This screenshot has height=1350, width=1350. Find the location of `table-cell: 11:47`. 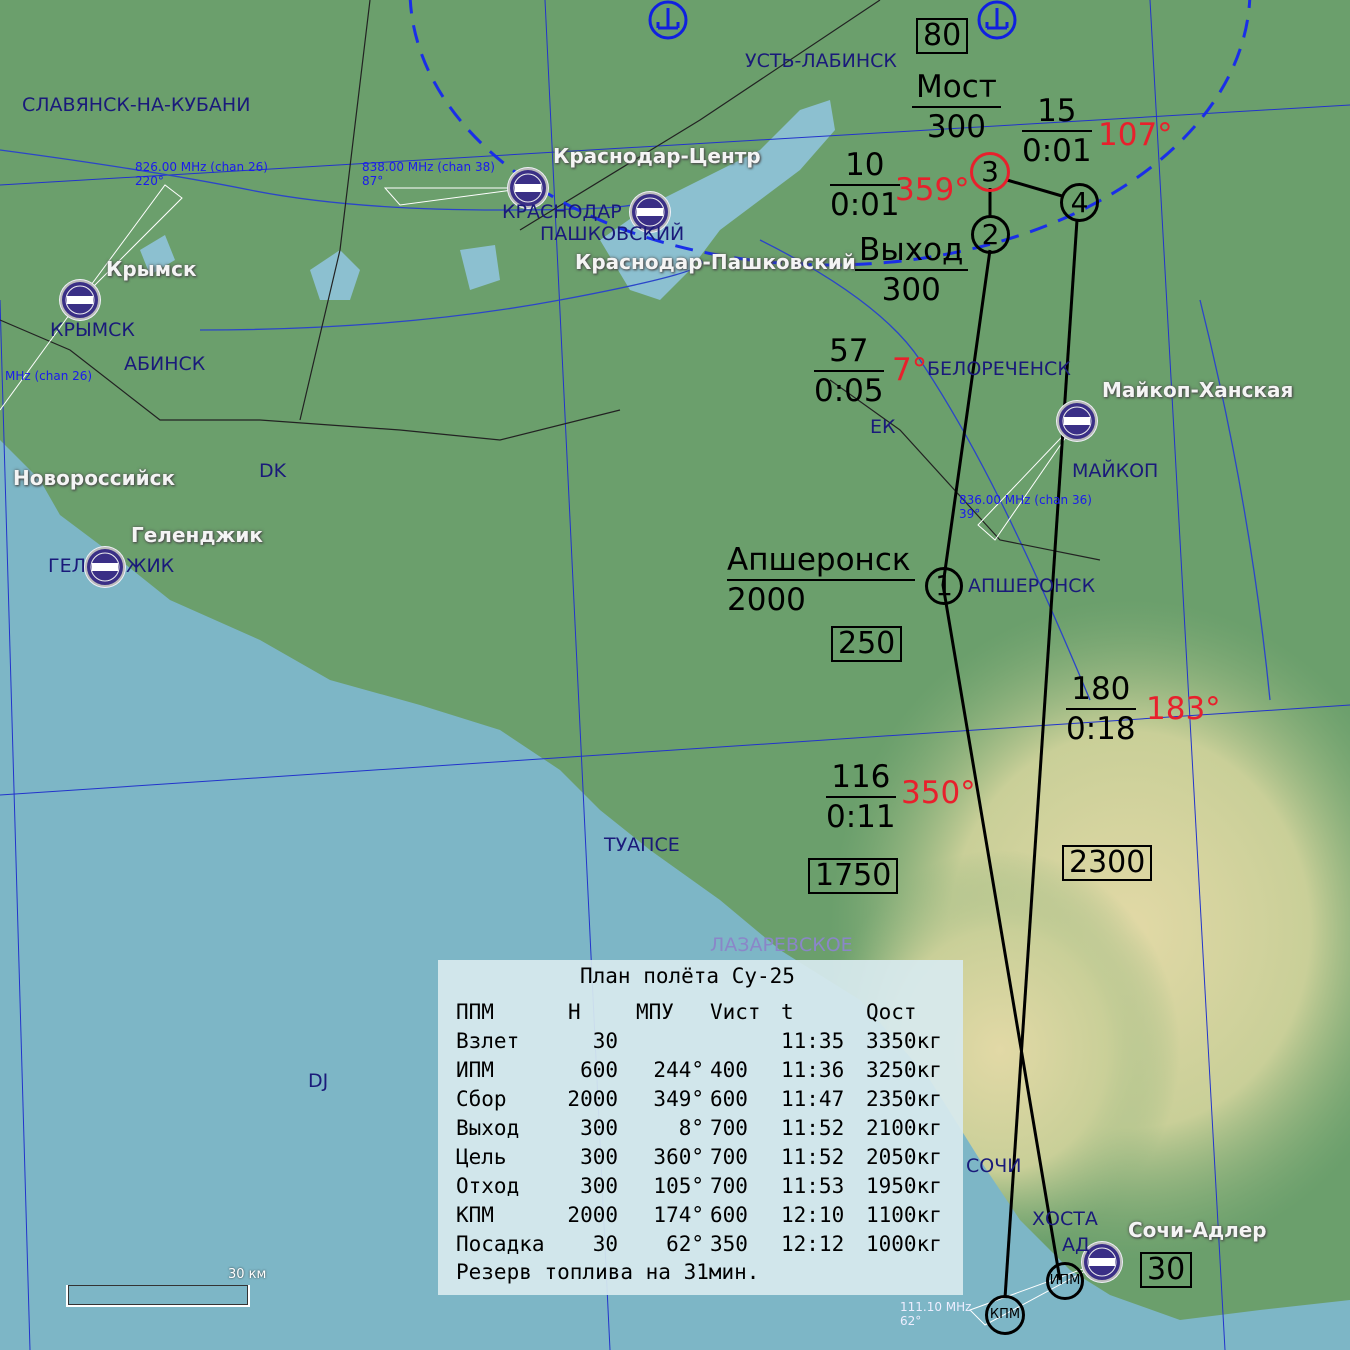

table-cell: 11:47 is located at coordinates (813, 1099).